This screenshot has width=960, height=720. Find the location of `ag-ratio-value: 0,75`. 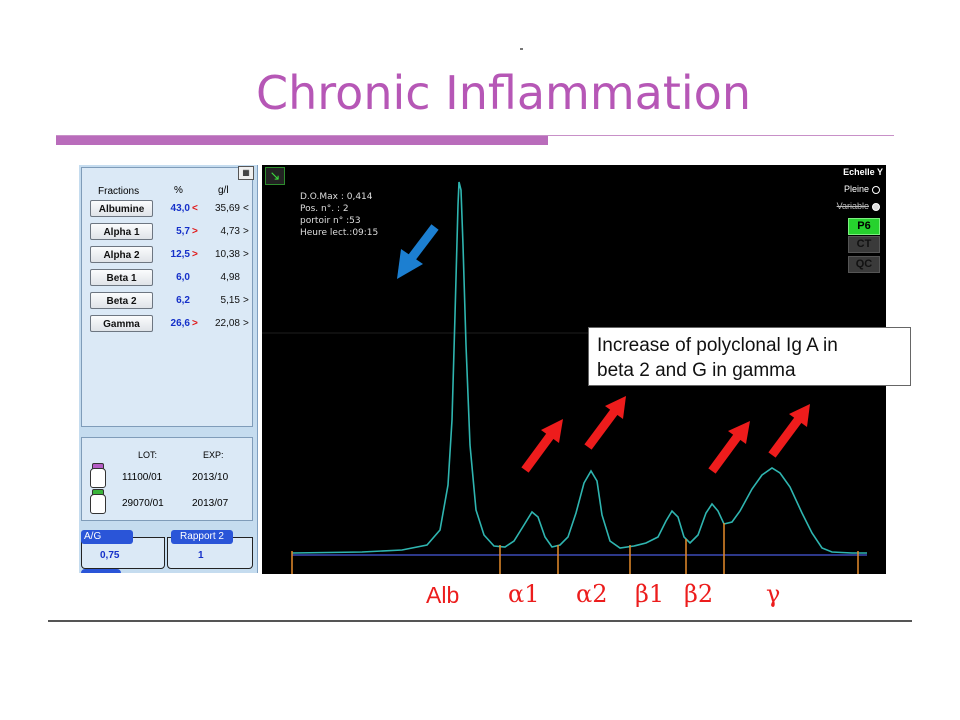

ag-ratio-value: 0,75 is located at coordinates (110, 555).